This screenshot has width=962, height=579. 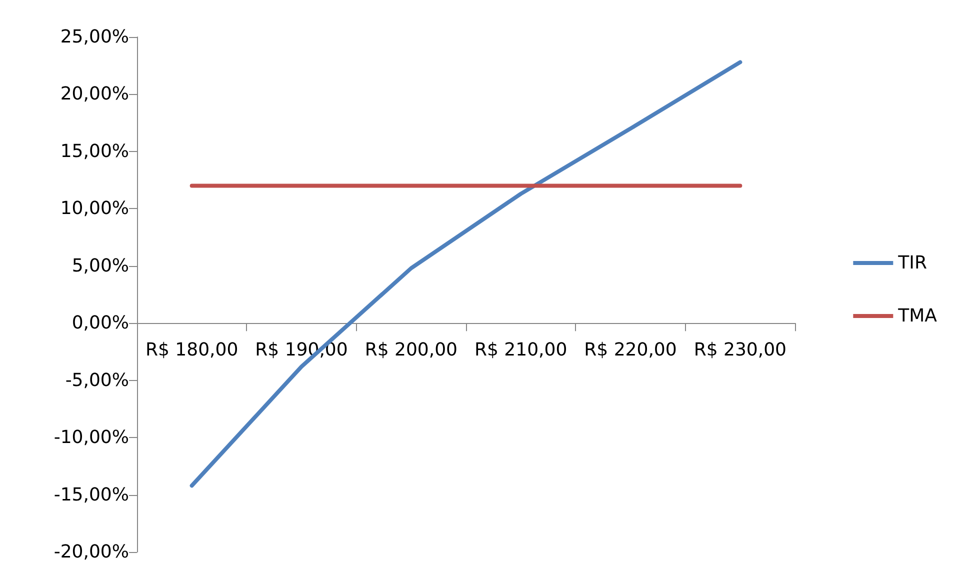 I want to click on x-tick-label: R$ 200,00, so click(x=411, y=350).